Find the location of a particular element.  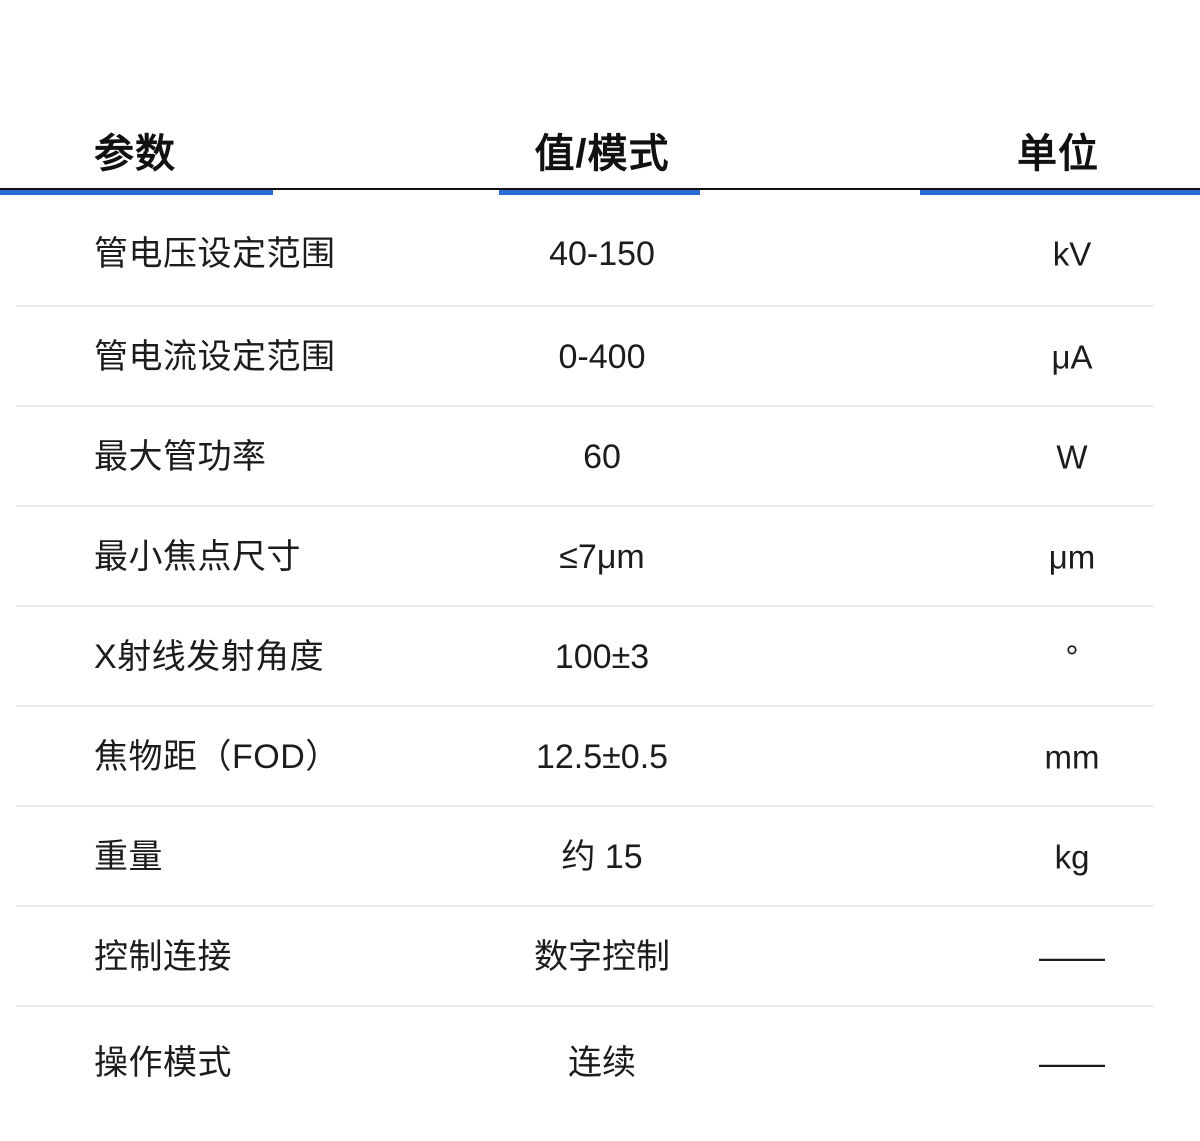

table-row-tube-voltage: 管电压设定范围 40-150 kV is located at coordinates (600, 248).